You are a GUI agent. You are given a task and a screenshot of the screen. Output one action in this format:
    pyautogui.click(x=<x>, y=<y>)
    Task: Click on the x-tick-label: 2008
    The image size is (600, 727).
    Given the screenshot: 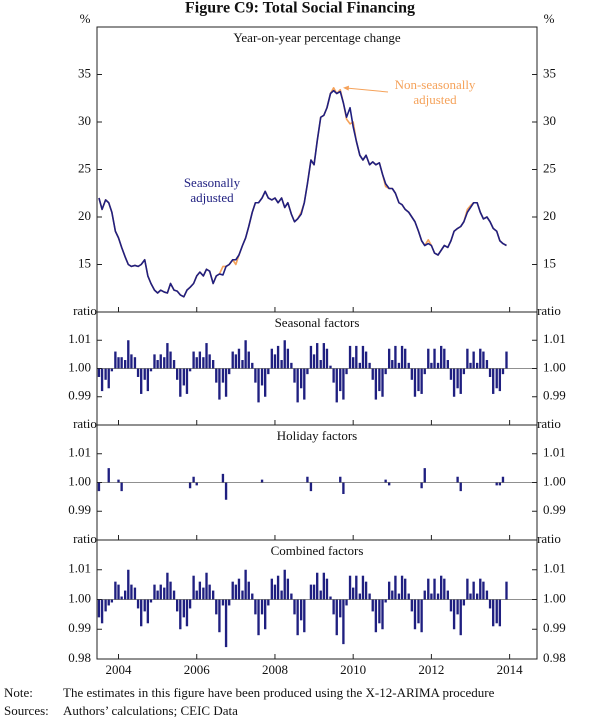 What is the action you would take?
    pyautogui.click(x=275, y=669)
    